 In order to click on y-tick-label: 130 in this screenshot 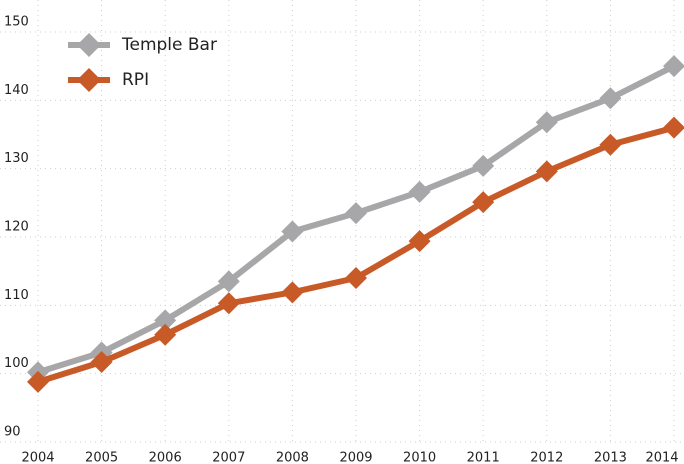, I will do `click(16, 158)`.